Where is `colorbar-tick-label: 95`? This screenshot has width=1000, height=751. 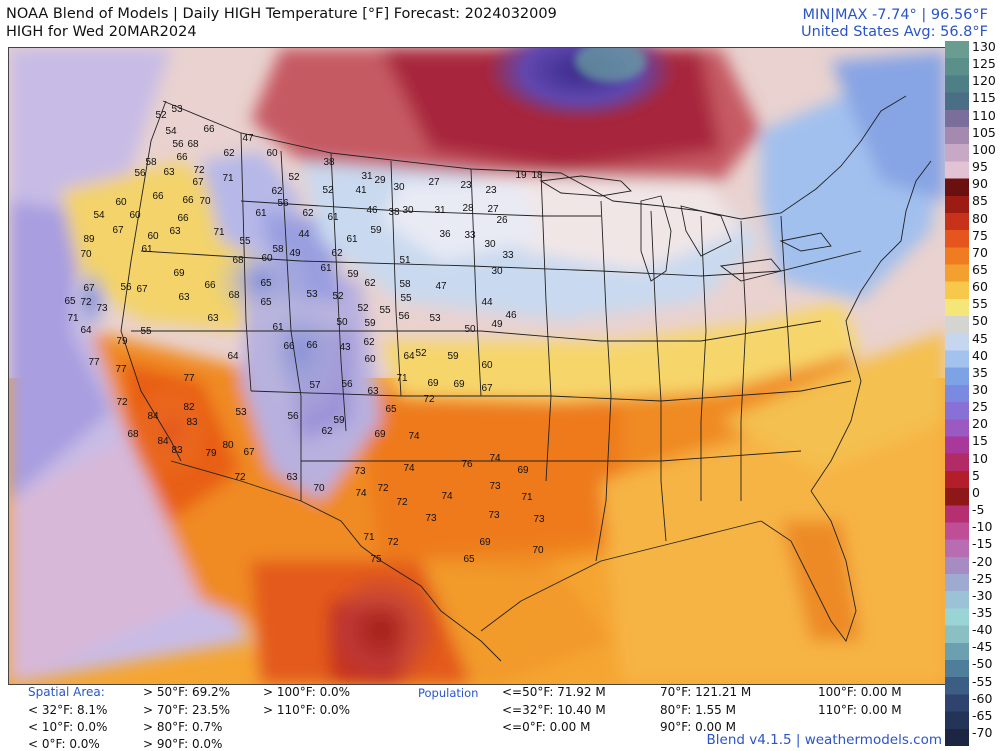
colorbar-tick-label: 95 is located at coordinates (980, 167).